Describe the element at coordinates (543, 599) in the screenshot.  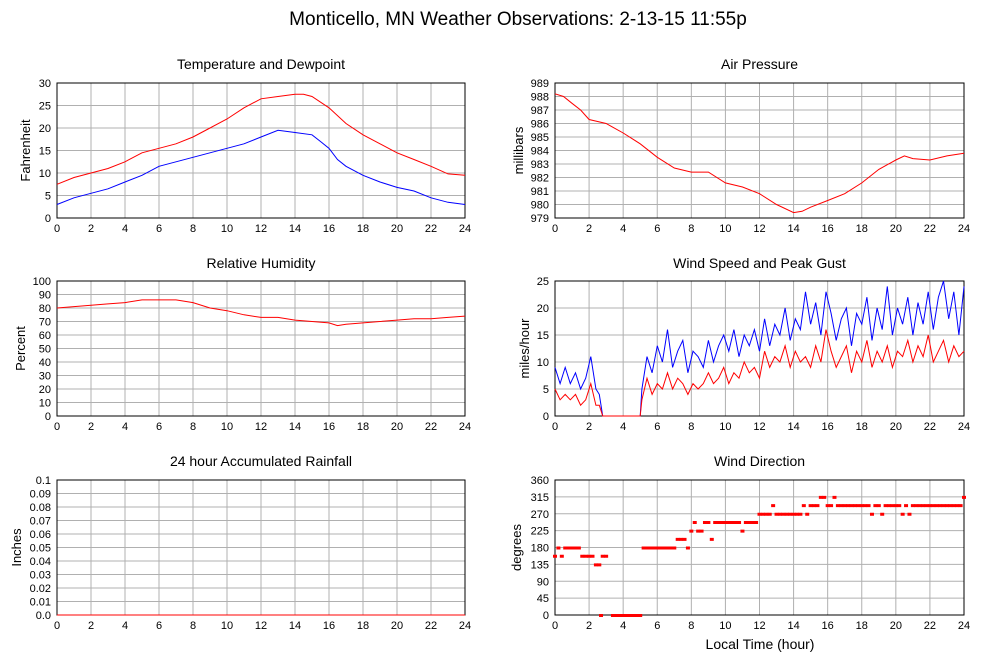
I see `y-tick-label: 45` at that location.